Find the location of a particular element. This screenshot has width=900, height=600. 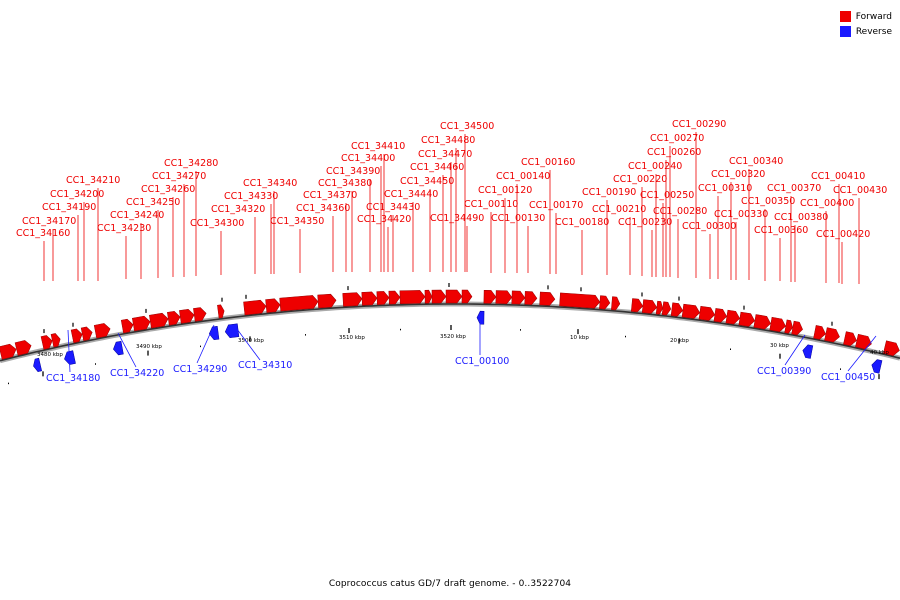

forward-gene-label: CC1_34160 is located at coordinates (43, 233).